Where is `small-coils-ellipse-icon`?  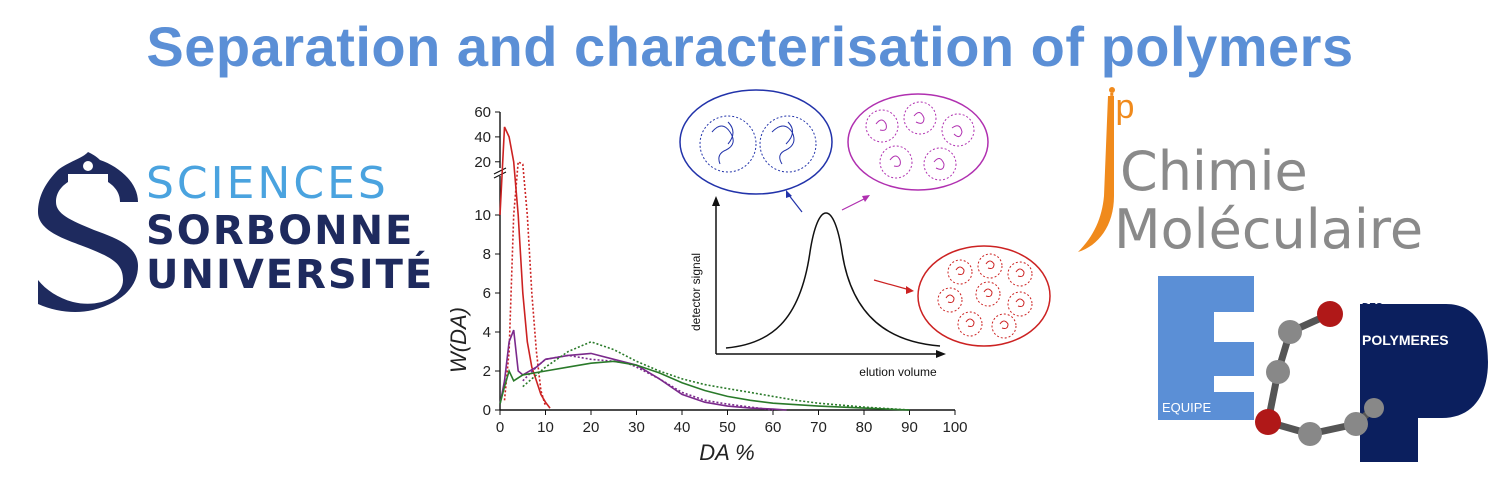
small-coils-ellipse-icon is located at coordinates (984, 296).